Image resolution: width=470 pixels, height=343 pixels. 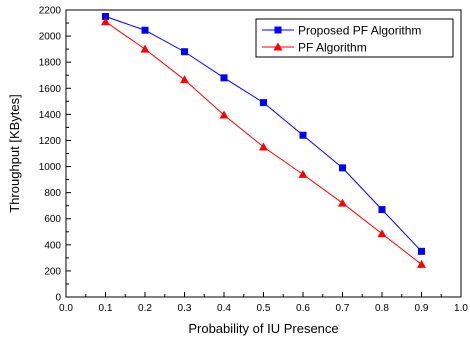 I want to click on x-tick-label: 0.2, so click(x=145, y=308).